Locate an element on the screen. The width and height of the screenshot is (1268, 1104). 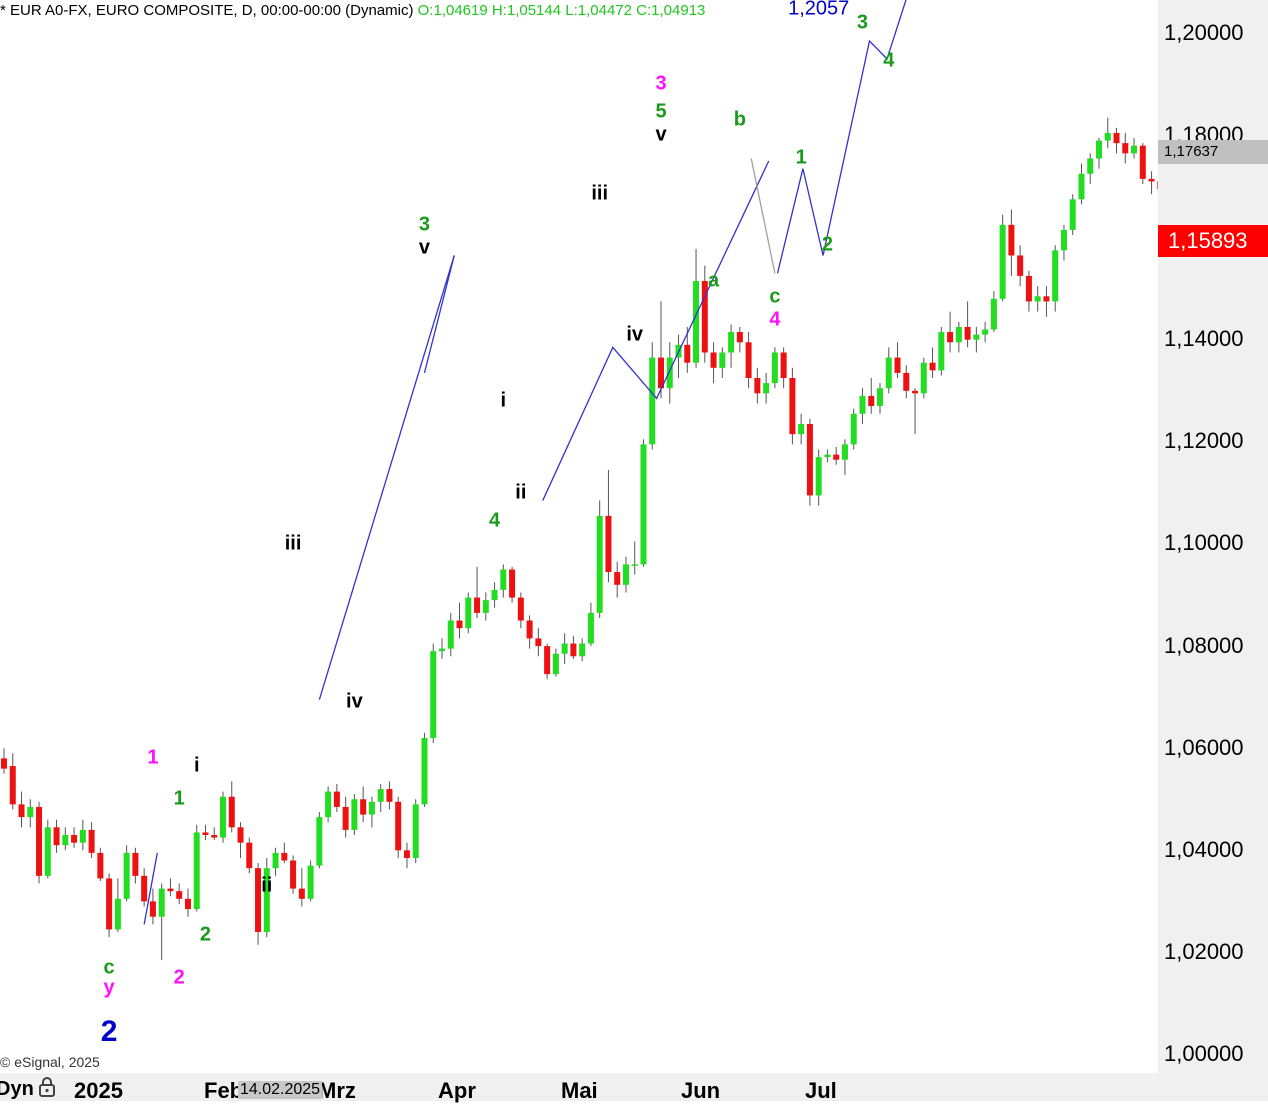
lock-icon is located at coordinates (47, 1090).